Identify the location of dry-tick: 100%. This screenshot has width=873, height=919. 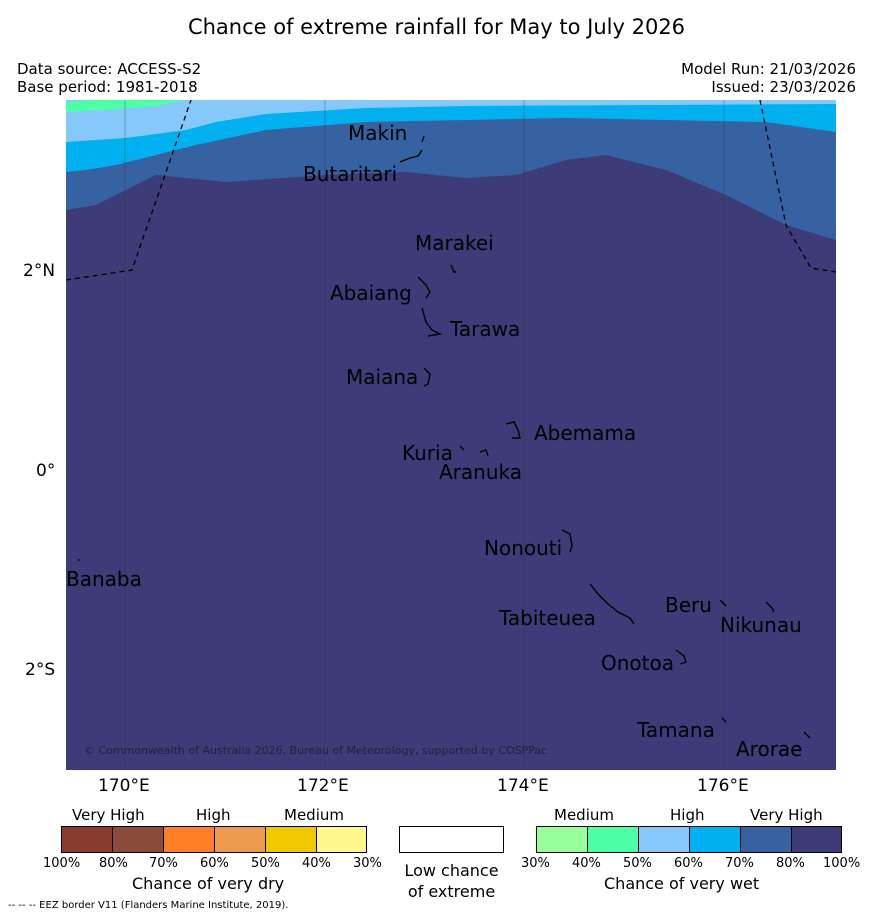
(62, 863).